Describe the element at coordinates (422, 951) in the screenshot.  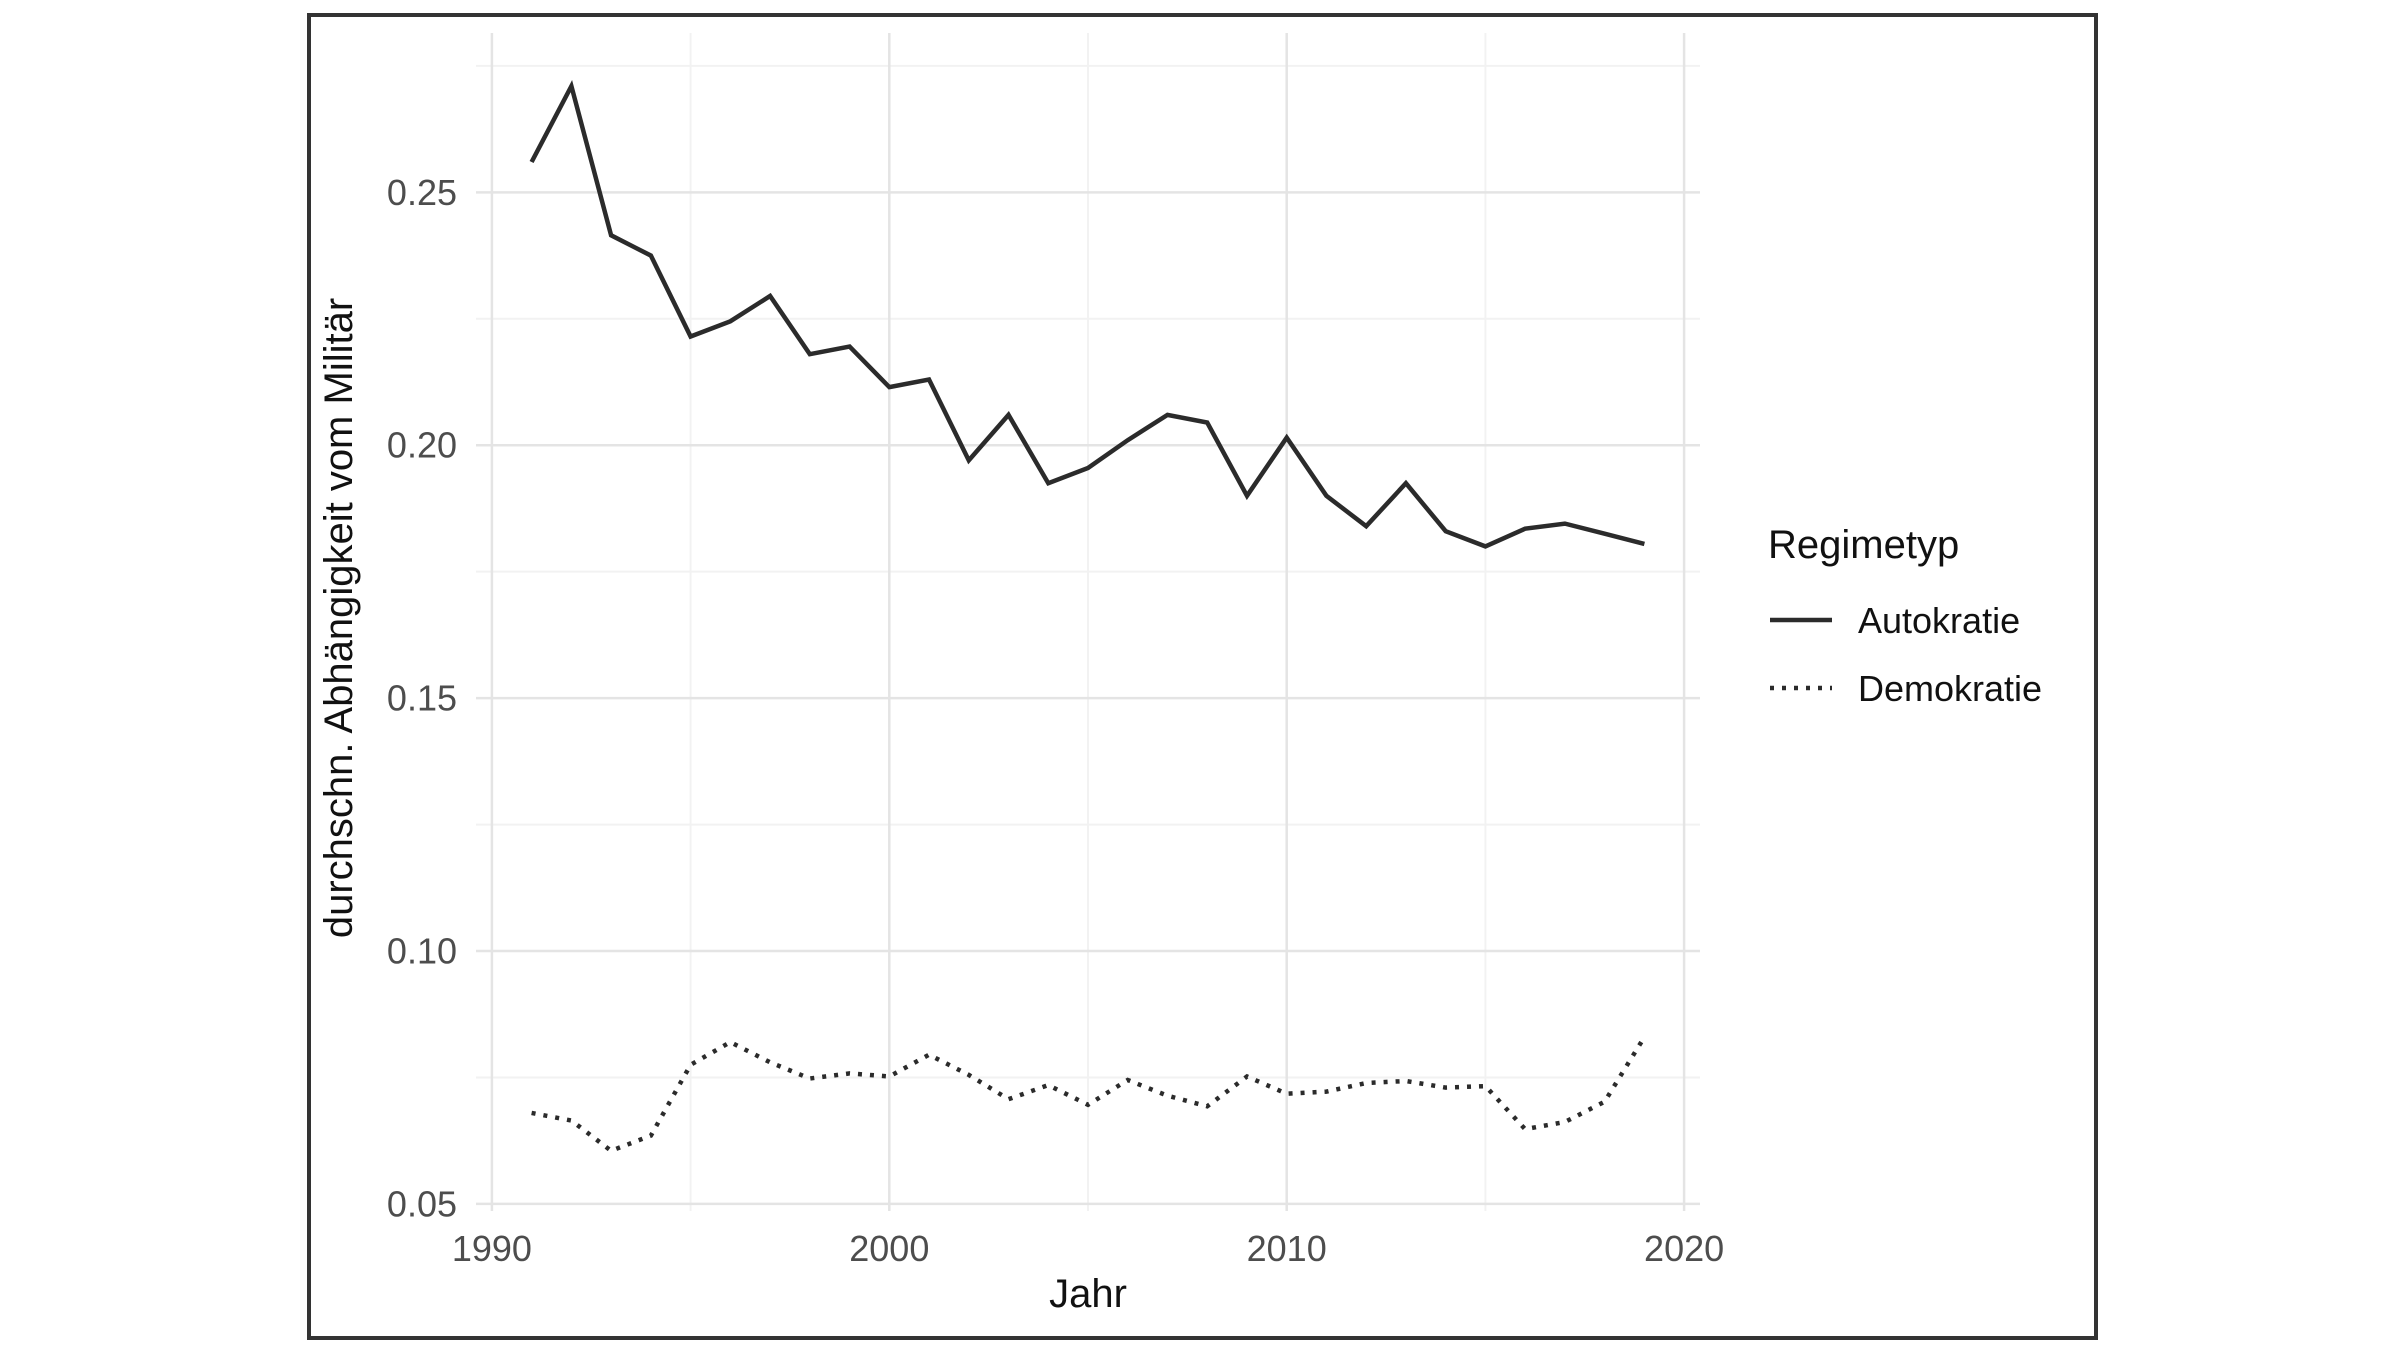
I see `y-tick-label: 0.10` at that location.